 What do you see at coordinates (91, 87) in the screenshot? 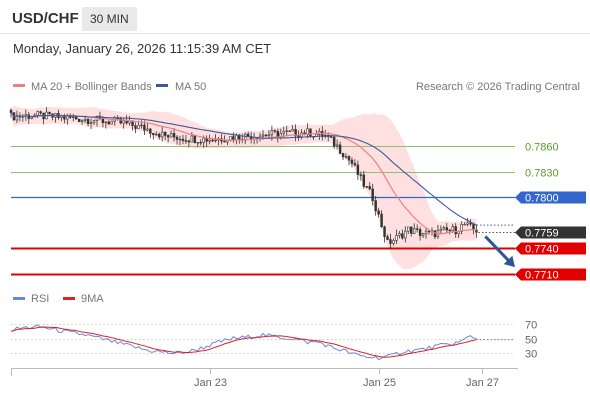
I see `legend-ma20-label: MA 20 + Bollinger Bands` at bounding box center [91, 87].